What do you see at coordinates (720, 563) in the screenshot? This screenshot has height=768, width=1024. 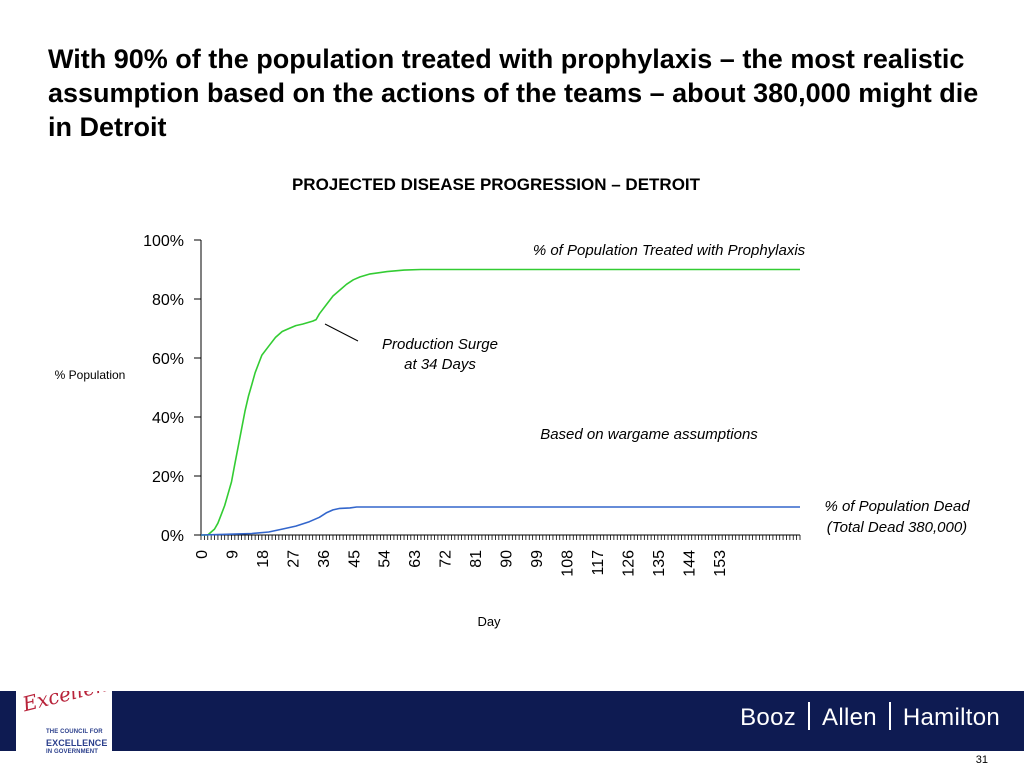 I see `x-tick-label: 153` at bounding box center [720, 563].